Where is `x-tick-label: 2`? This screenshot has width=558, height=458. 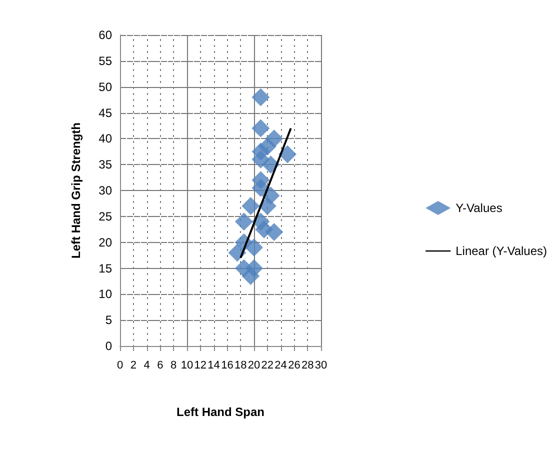
x-tick-label: 2 is located at coordinates (133, 366).